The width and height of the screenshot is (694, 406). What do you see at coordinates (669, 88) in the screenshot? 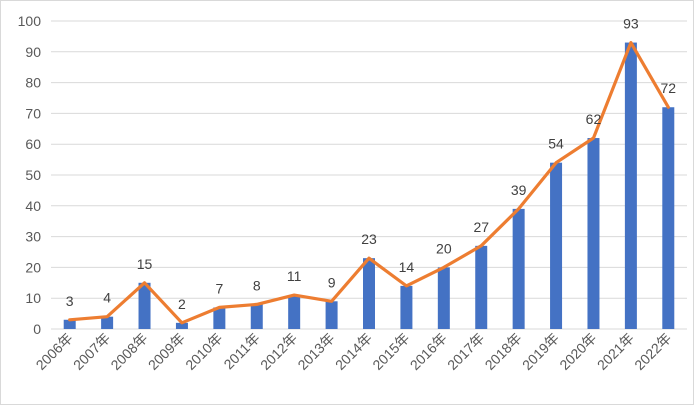
I see `data-label: 72` at bounding box center [669, 88].